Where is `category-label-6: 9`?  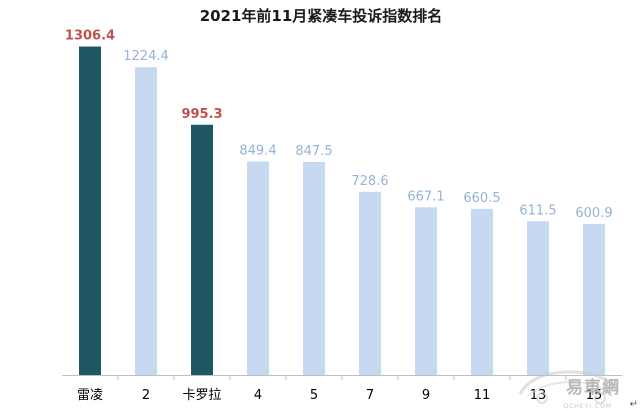 category-label-6: 9 is located at coordinates (426, 395).